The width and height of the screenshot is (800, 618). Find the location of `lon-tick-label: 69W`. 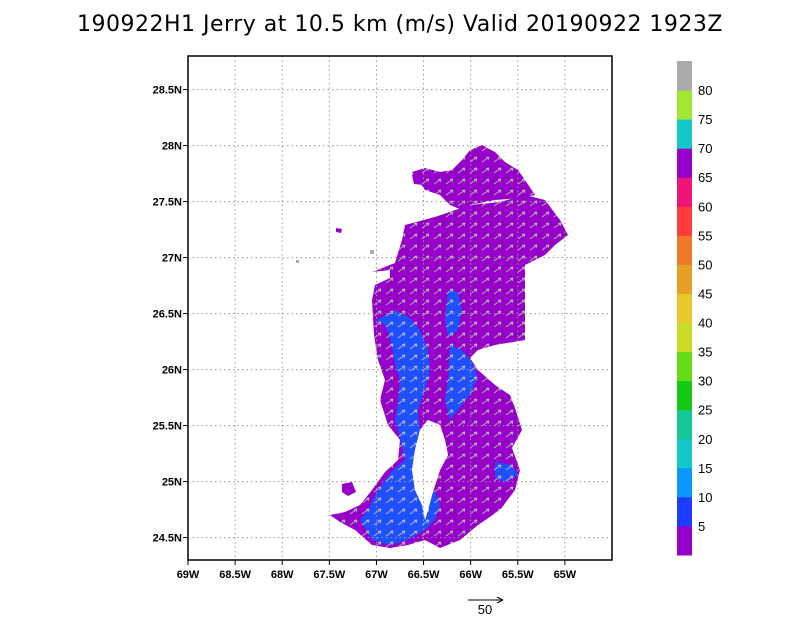

lon-tick-label: 69W is located at coordinates (188, 575).